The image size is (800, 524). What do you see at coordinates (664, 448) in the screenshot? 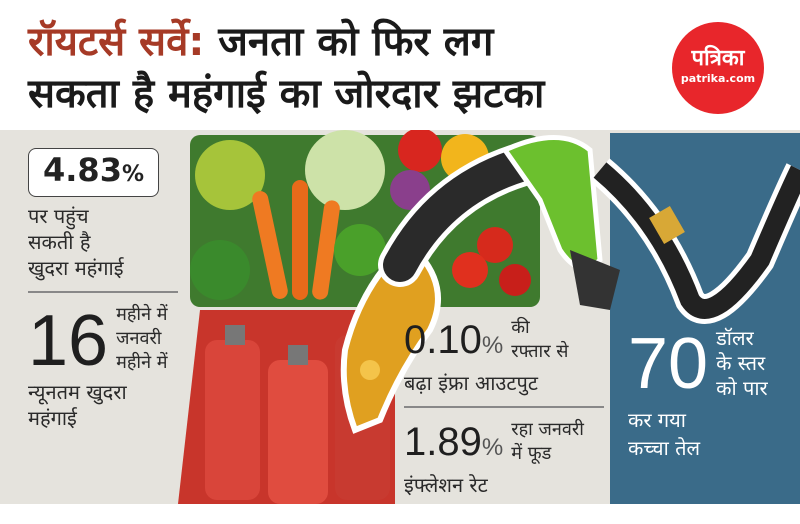
I see `crude-text-line: कच्चा तेल` at bounding box center [664, 448].